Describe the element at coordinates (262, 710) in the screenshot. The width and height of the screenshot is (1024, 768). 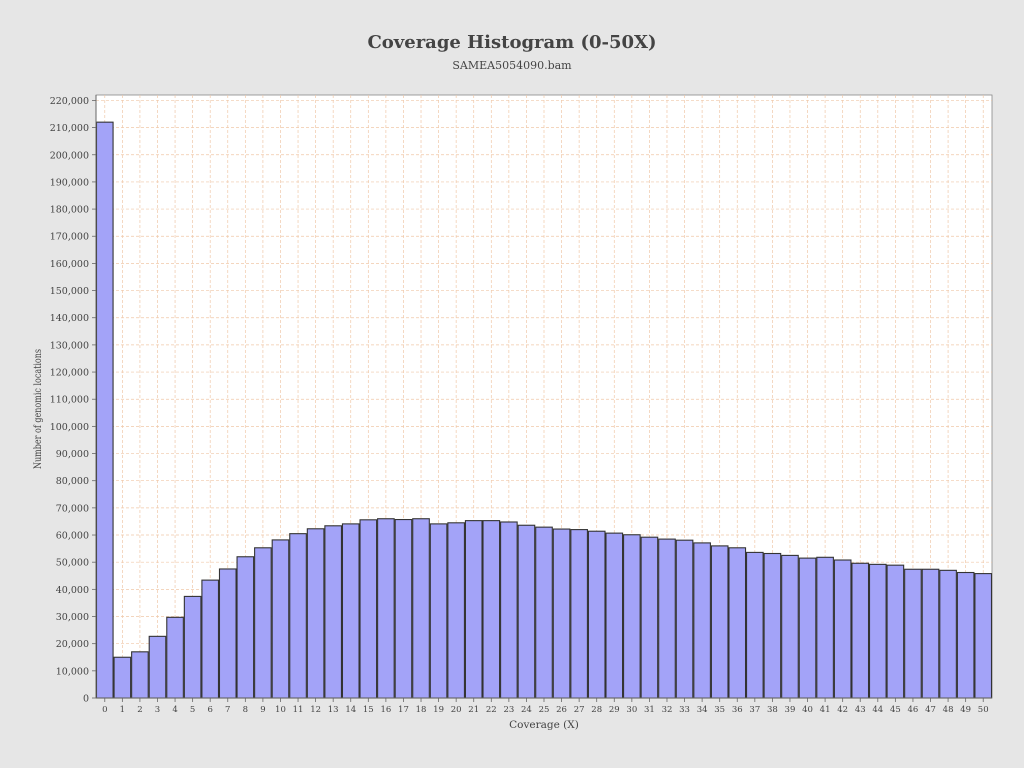
I see `x-tick-label: 9` at that location.